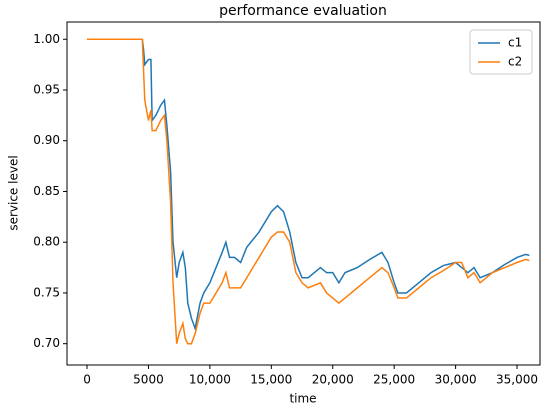  Describe the element at coordinates (46, 39) in the screenshot. I see `y-tick-label: 1.00` at that location.